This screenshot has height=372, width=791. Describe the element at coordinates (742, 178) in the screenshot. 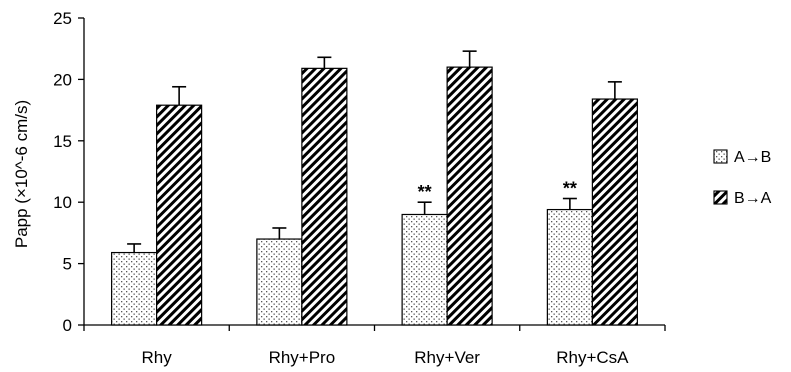

I see `legend: A→B B→A` at that location.